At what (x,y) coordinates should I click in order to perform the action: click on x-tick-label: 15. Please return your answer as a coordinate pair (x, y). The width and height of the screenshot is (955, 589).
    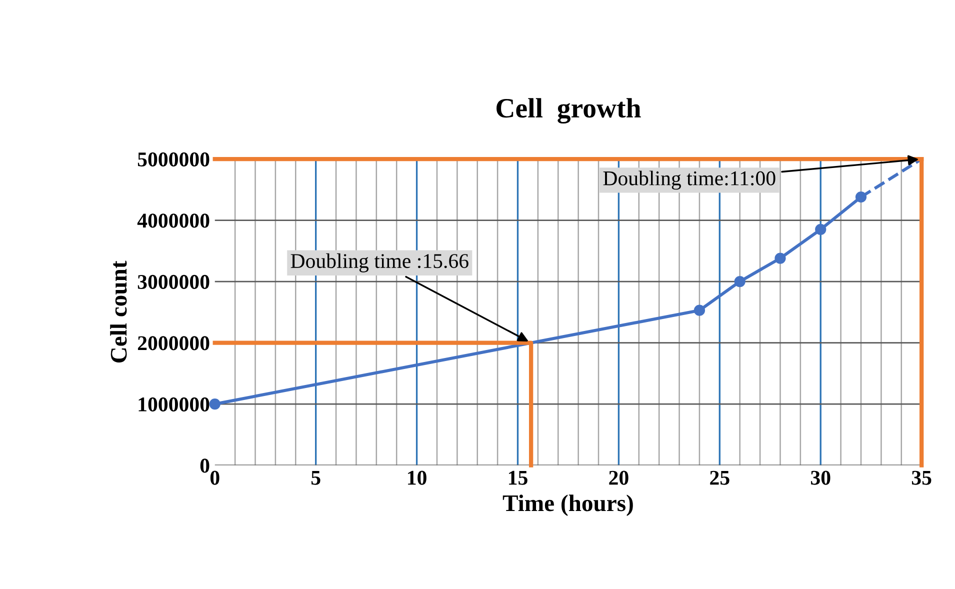
    Looking at the image, I should click on (518, 477).